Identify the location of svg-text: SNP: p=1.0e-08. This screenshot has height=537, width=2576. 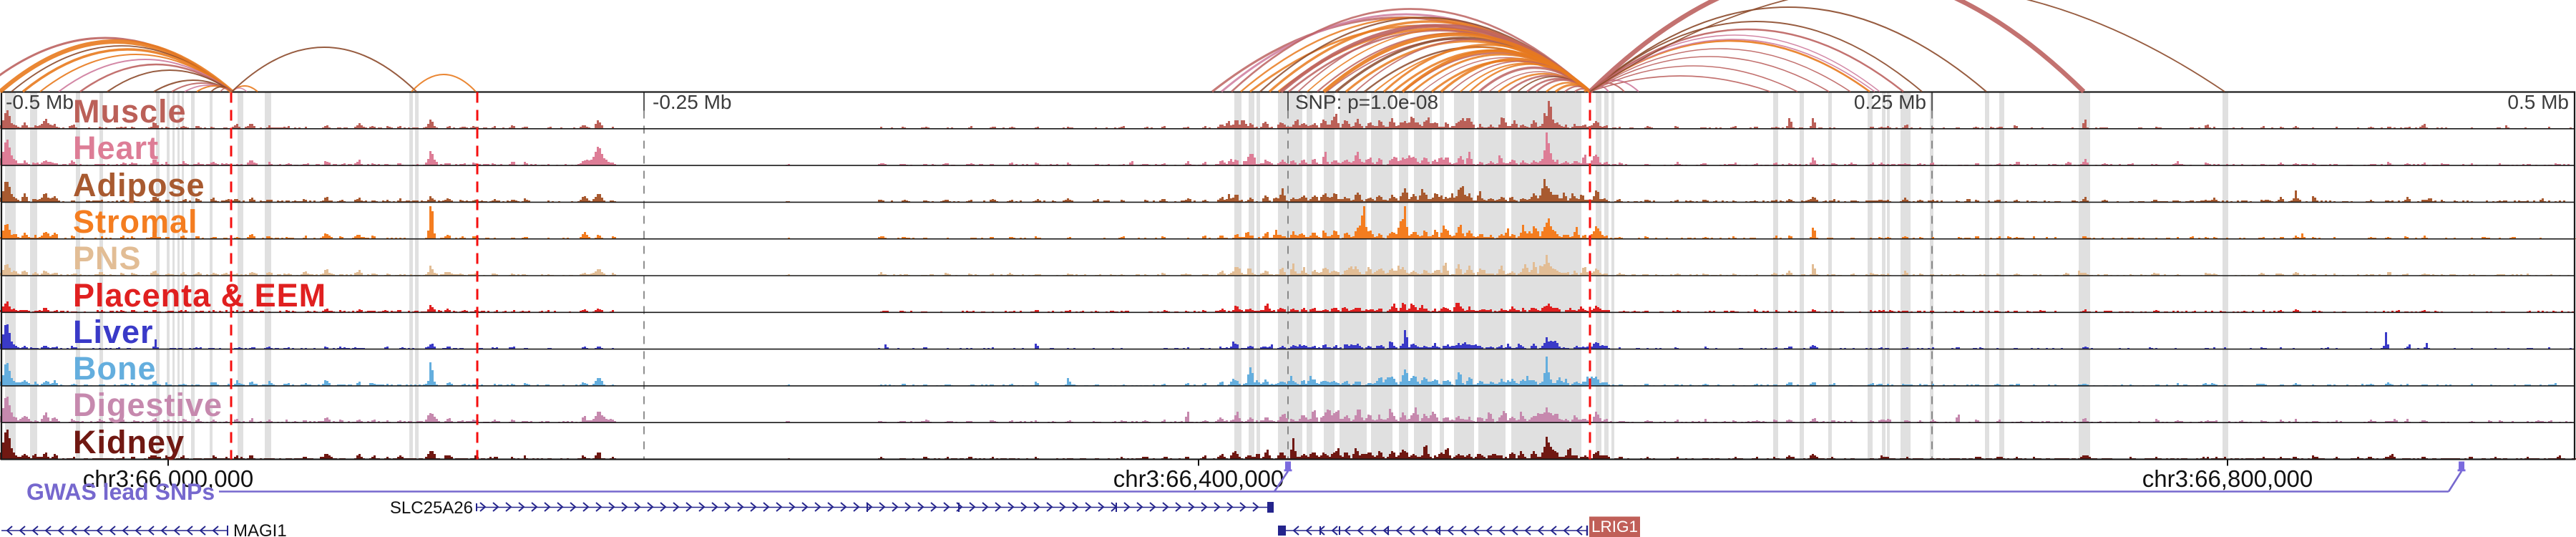
(1366, 102).